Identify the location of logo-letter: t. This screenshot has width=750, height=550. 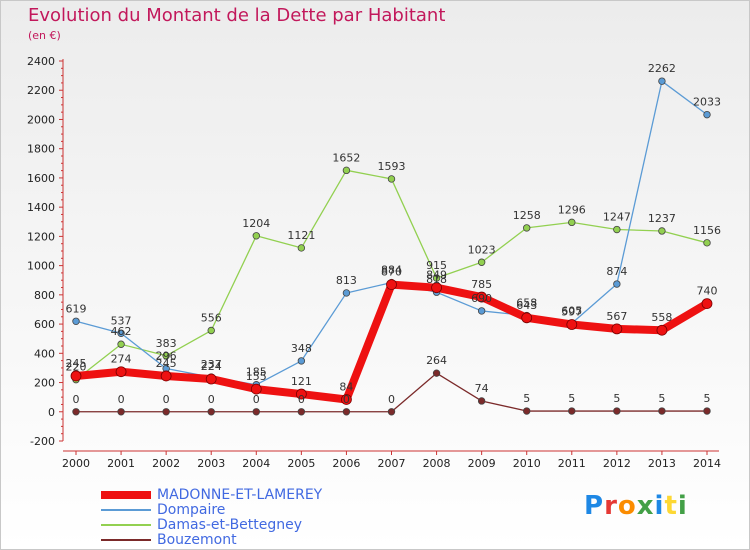
(671, 506).